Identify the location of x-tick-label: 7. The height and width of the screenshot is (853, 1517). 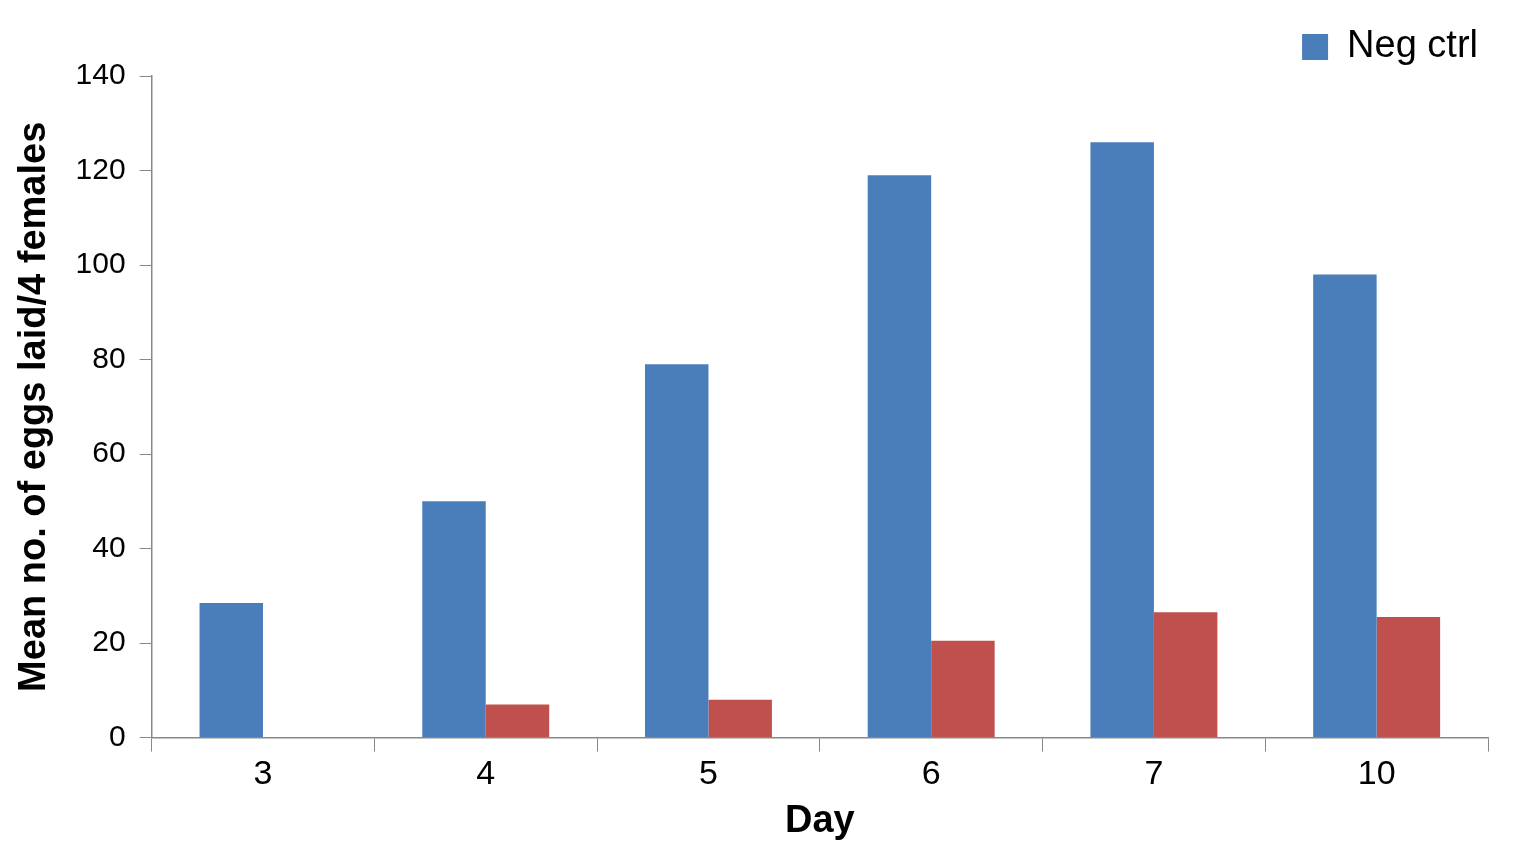
(1154, 772).